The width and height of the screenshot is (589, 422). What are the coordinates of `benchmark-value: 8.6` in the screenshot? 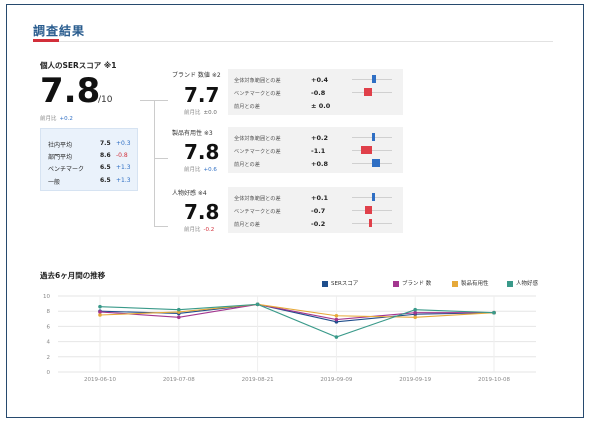 It's located at (105, 155).